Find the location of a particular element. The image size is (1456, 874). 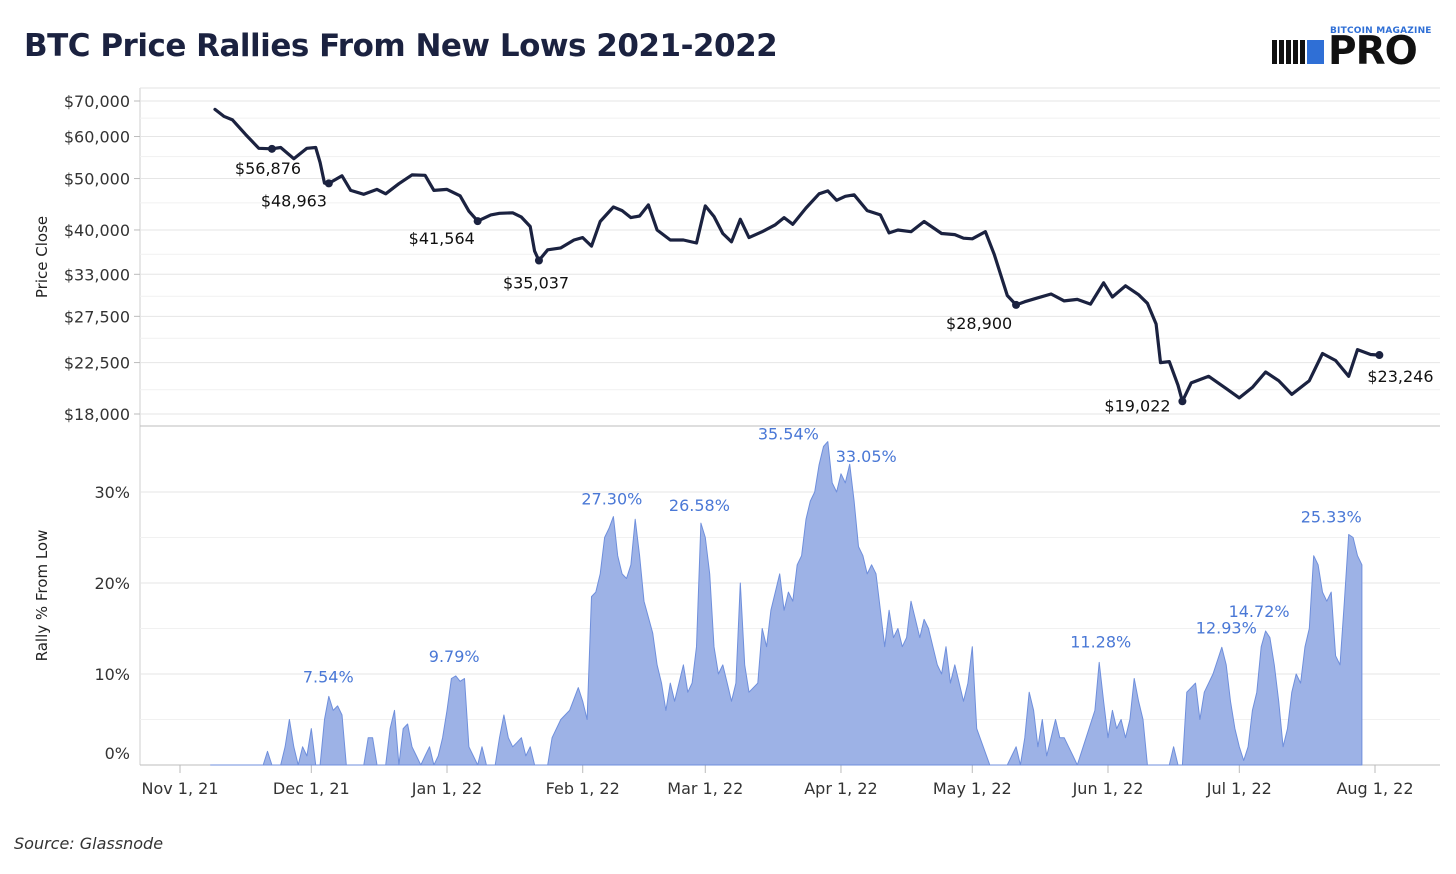

x-tick-label: Aug 1, 22 is located at coordinates (1374, 788).